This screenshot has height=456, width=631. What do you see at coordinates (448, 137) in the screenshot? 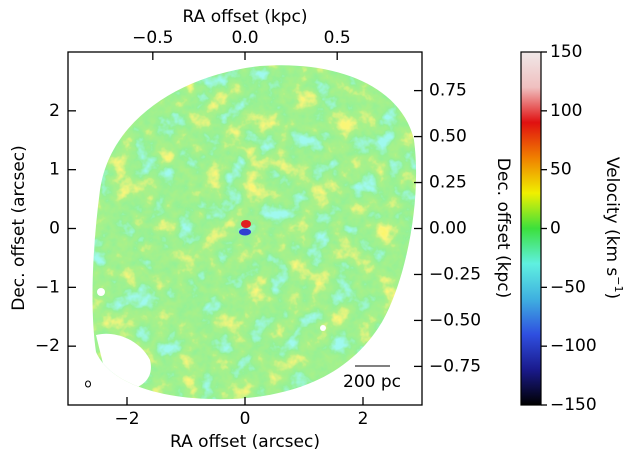
I see `y2-tick-label: 0.50` at bounding box center [448, 137].